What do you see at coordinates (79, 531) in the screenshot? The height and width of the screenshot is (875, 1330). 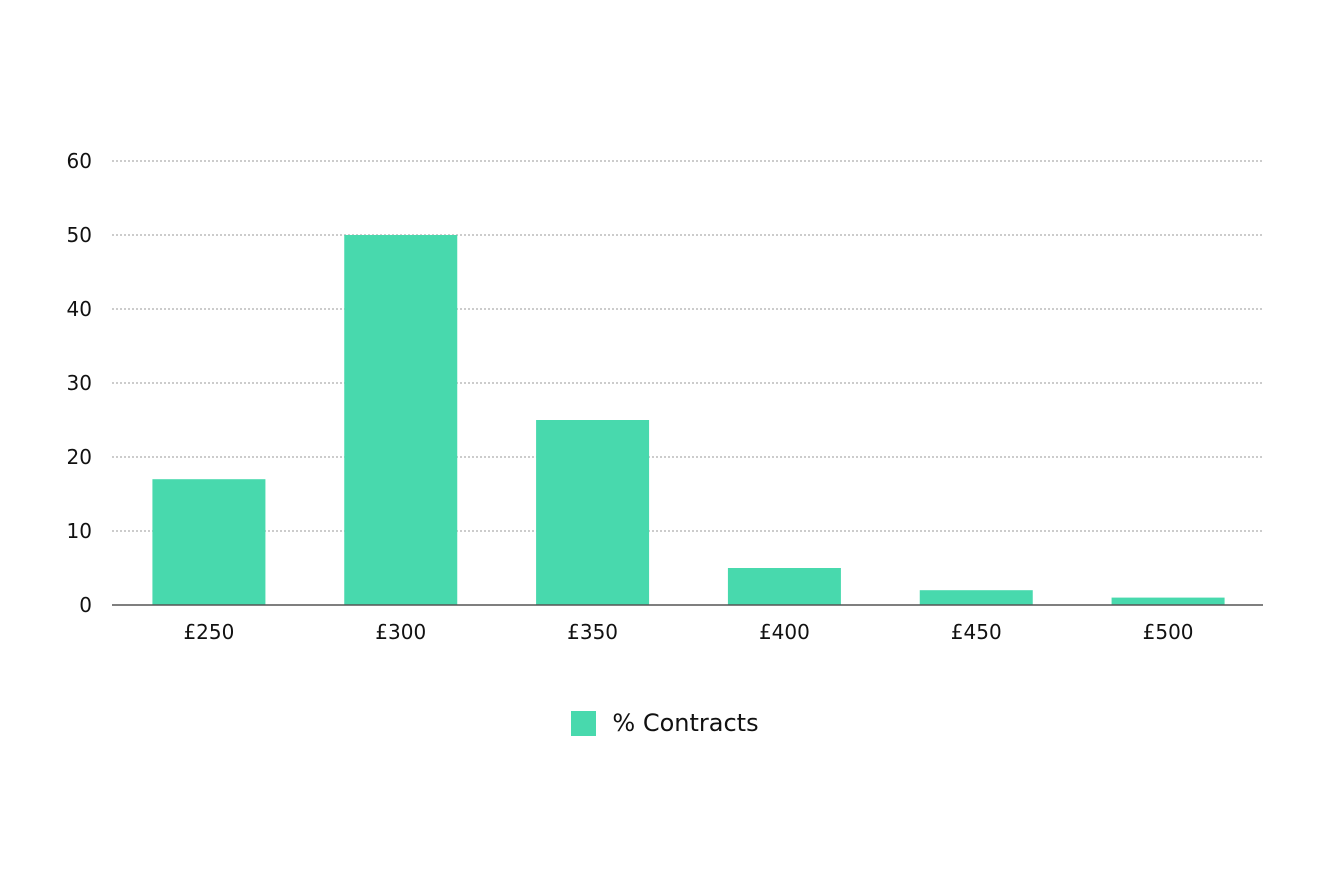 I see `y-tick-label: 10` at bounding box center [79, 531].